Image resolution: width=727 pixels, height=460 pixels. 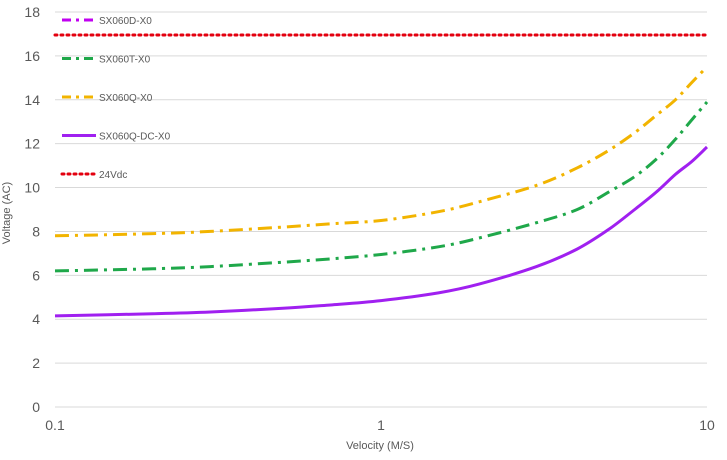 What do you see at coordinates (32, 12) in the screenshot?
I see `y-tick-label: 18` at bounding box center [32, 12].